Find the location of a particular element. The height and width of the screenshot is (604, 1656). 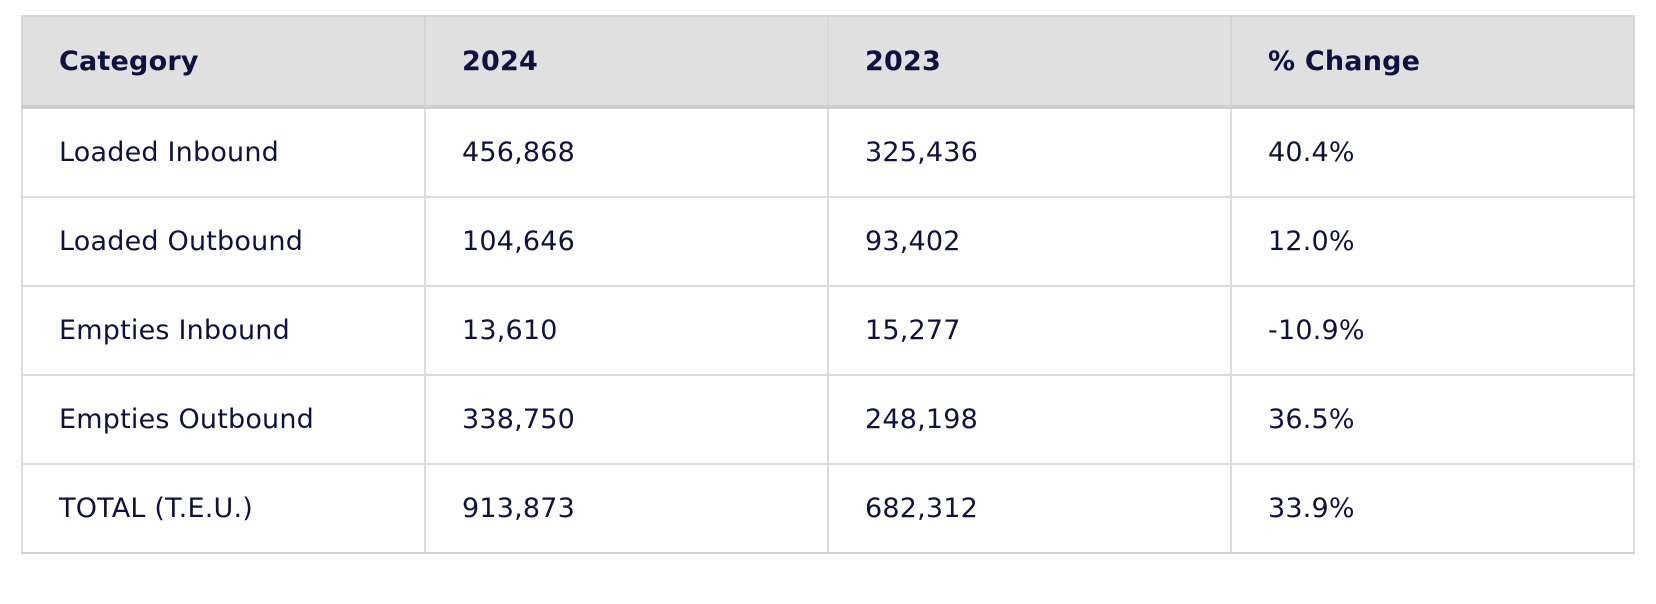

cell-category: Loaded Outbound is located at coordinates (223, 241).